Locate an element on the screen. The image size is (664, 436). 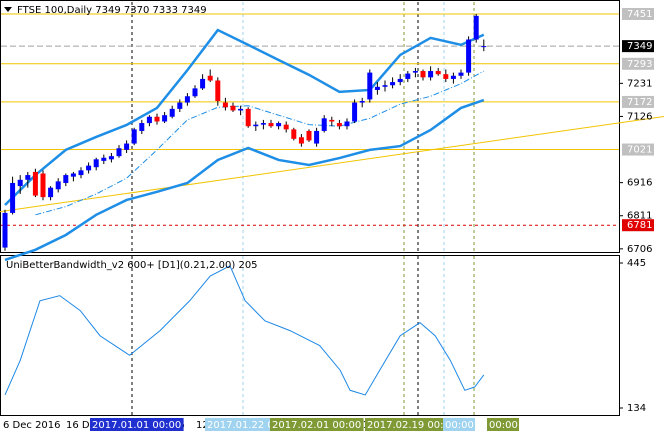
price-box is located at coordinates (638, 46).